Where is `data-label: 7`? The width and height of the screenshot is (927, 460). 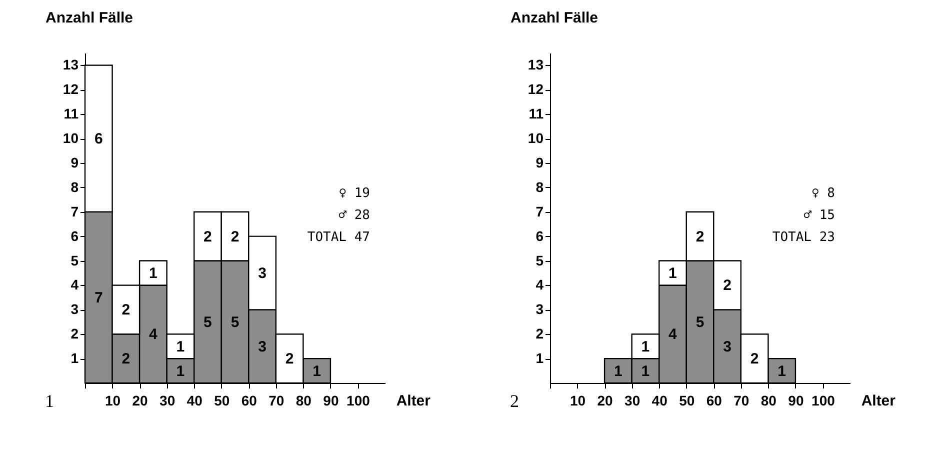 data-label: 7 is located at coordinates (98, 297).